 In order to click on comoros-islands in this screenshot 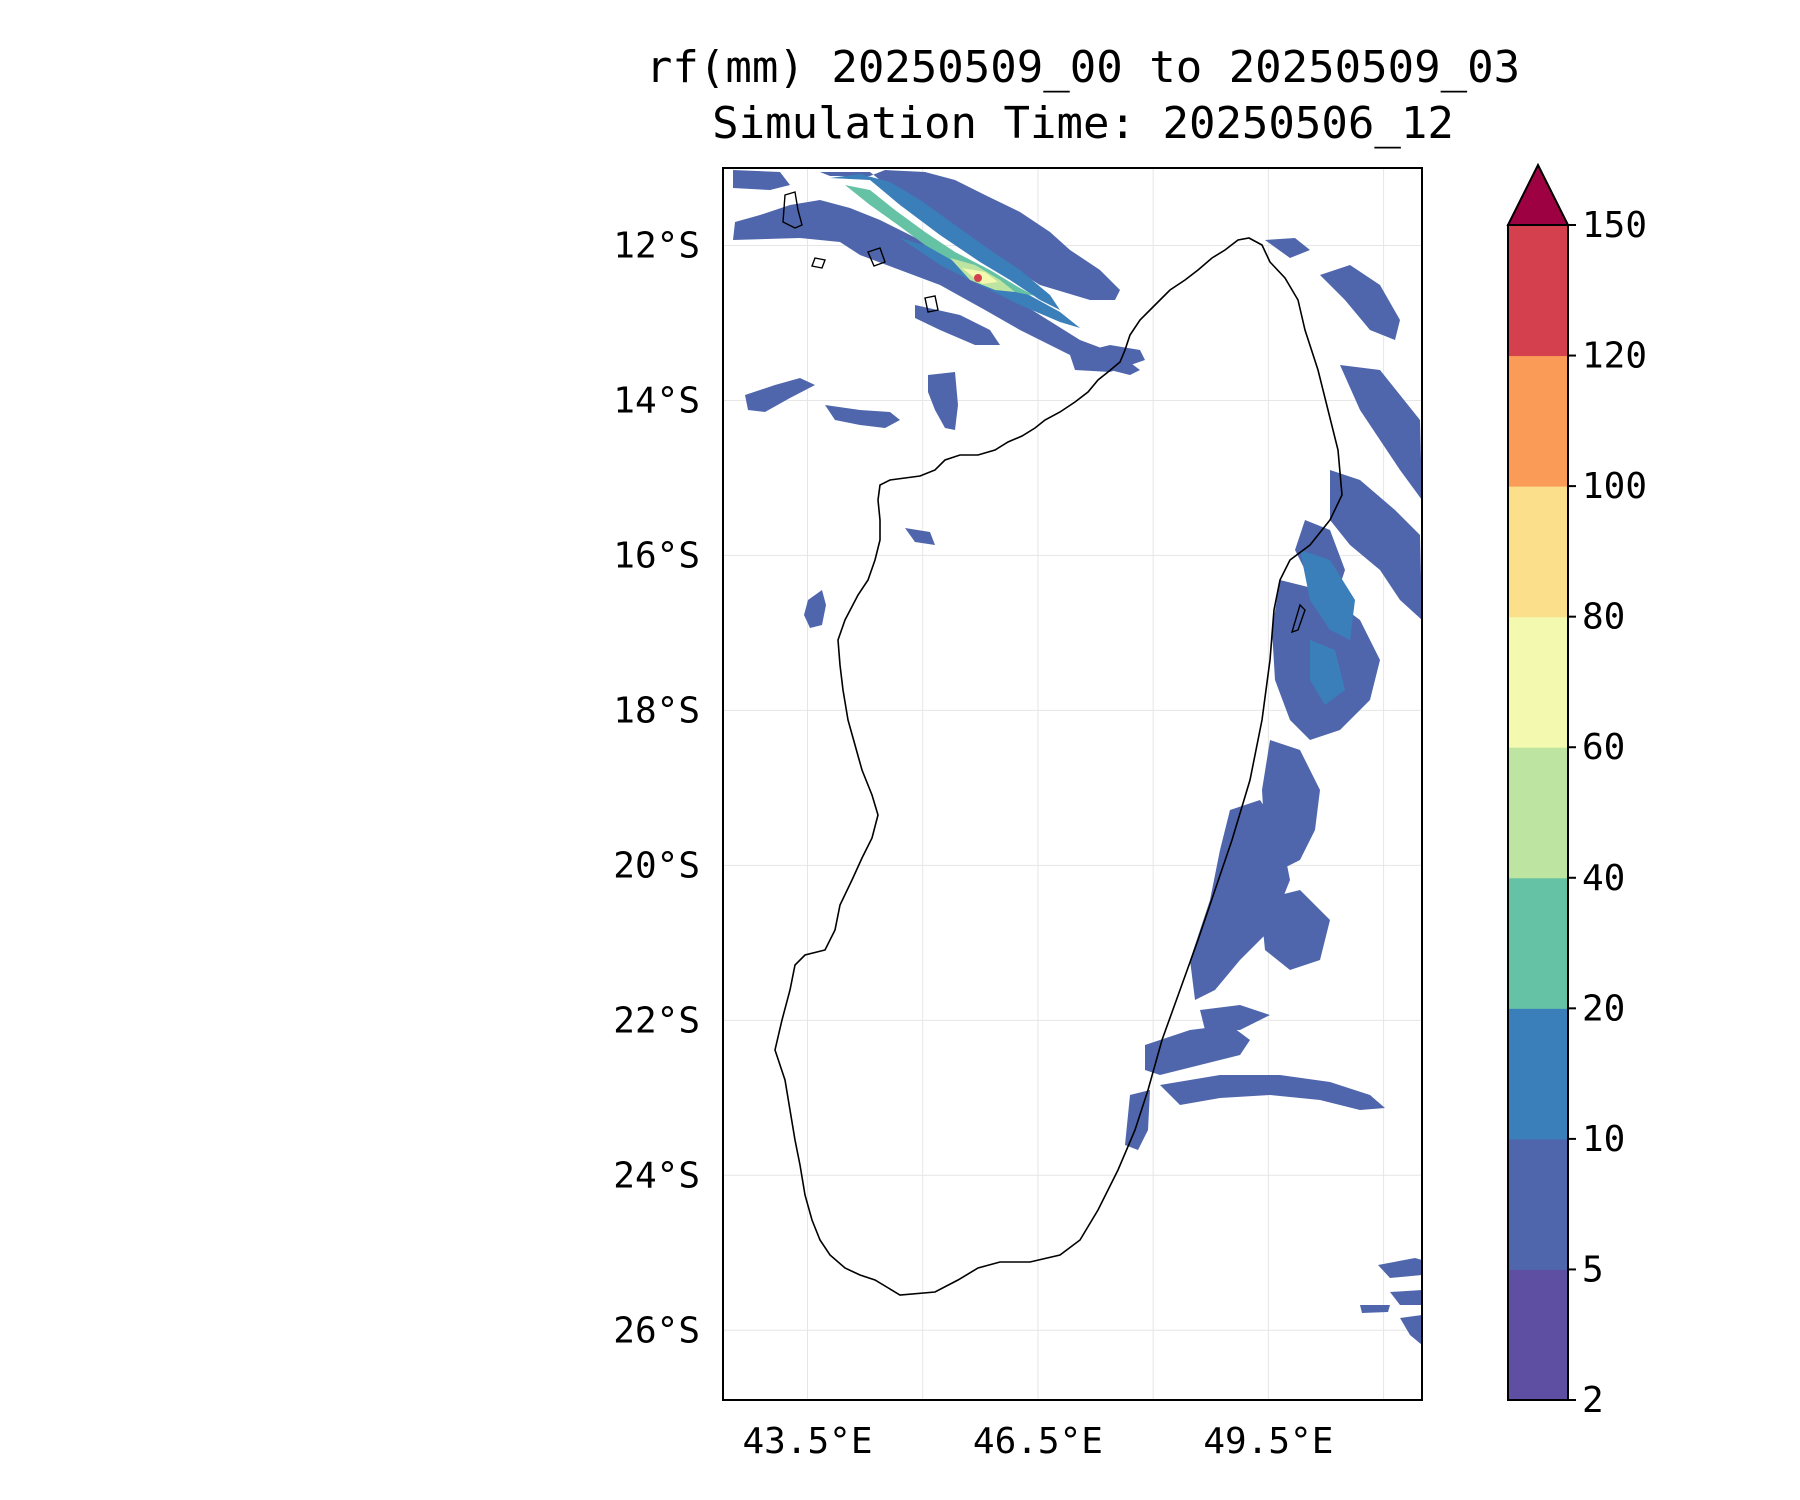, I will do `click(860, 252)`.